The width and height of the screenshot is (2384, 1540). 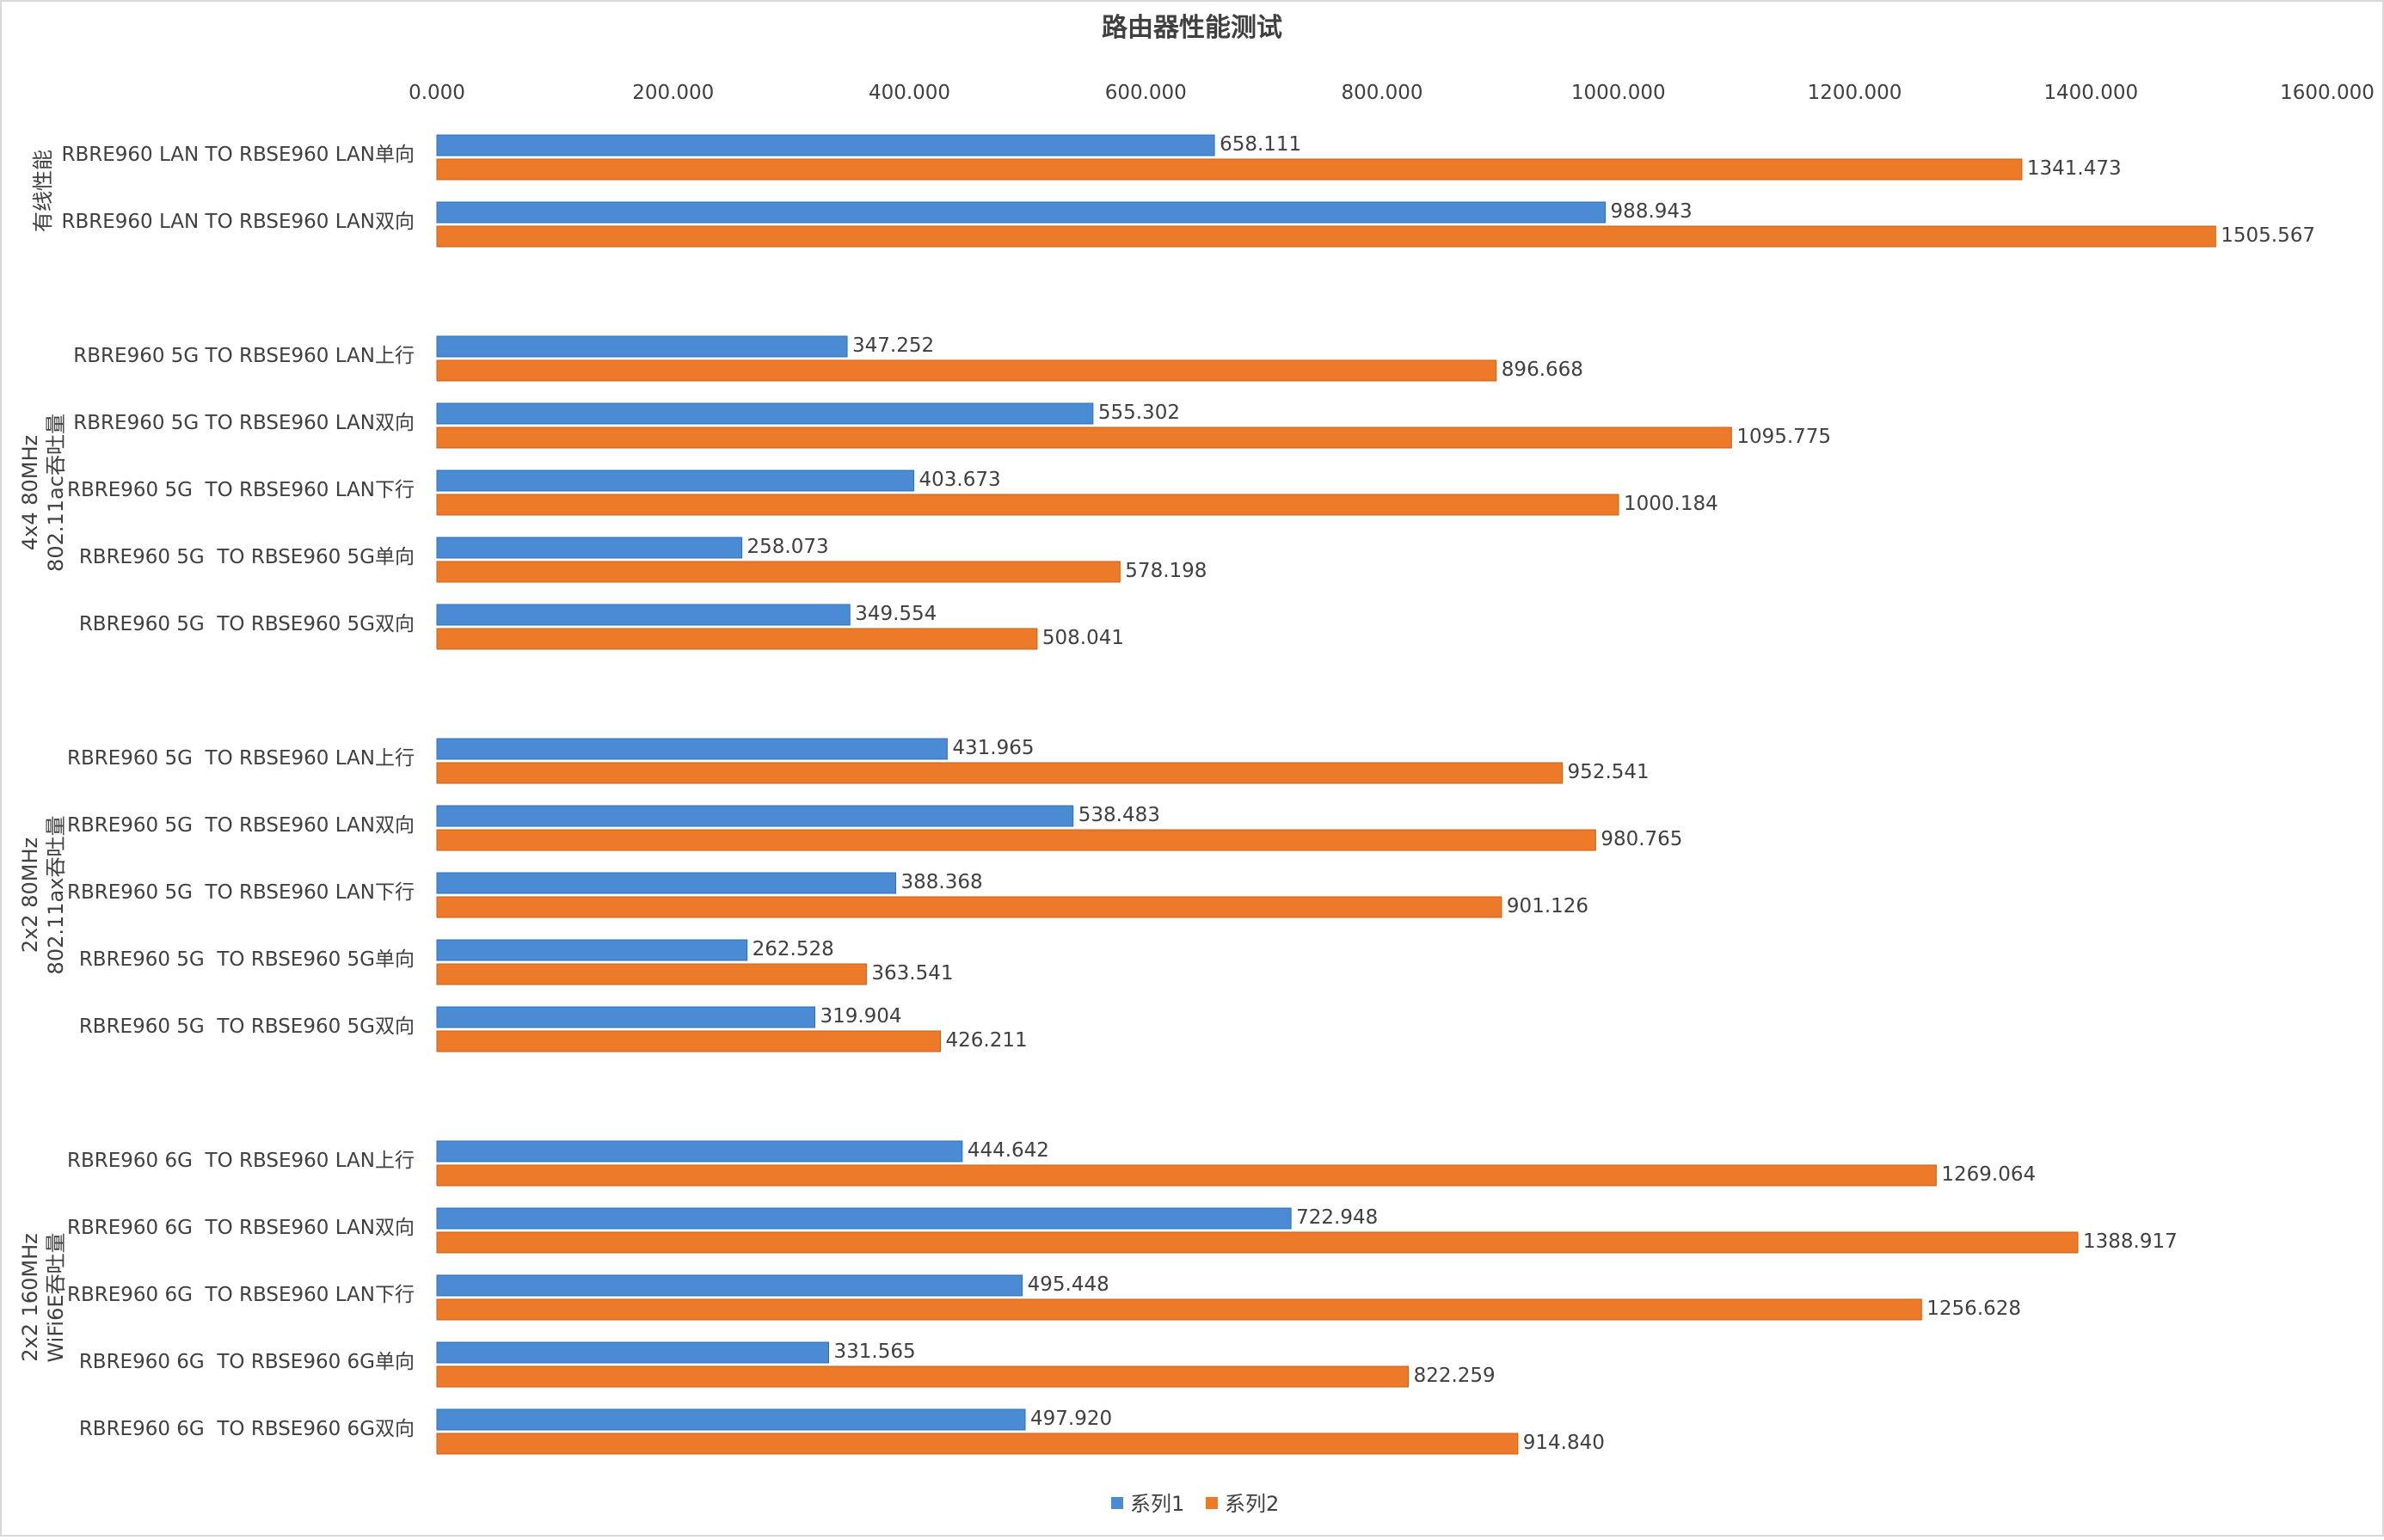 I want to click on data-label-series2: 1341.473, so click(x=2074, y=168).